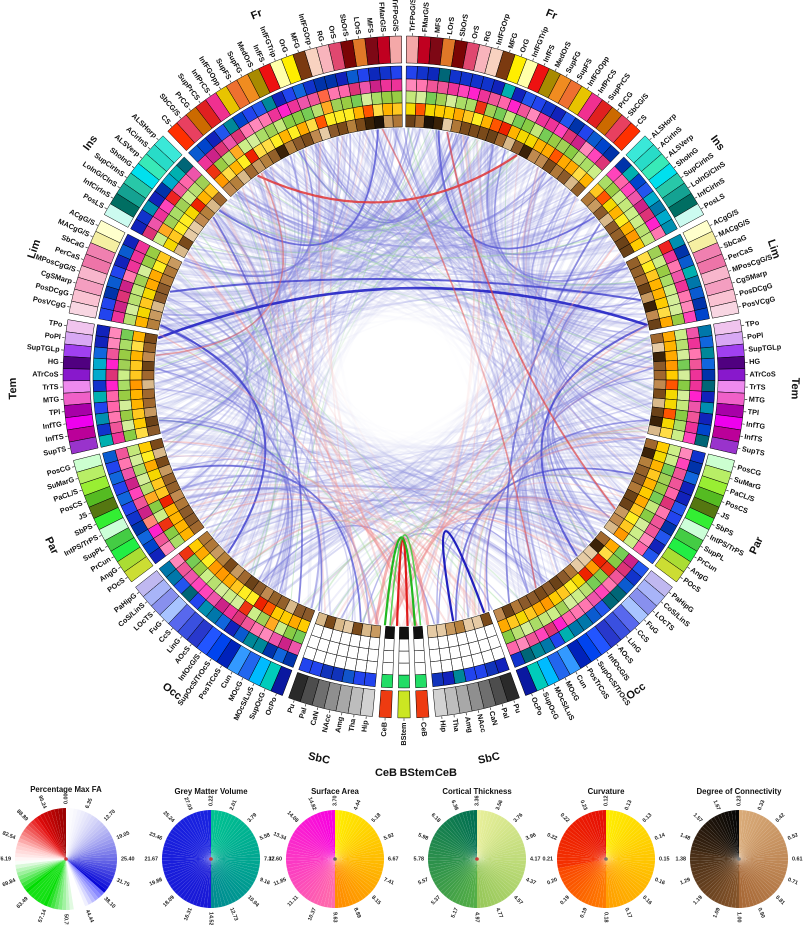 The width and height of the screenshot is (807, 930). I want to click on svg-text: 12.60, so click(276, 859).